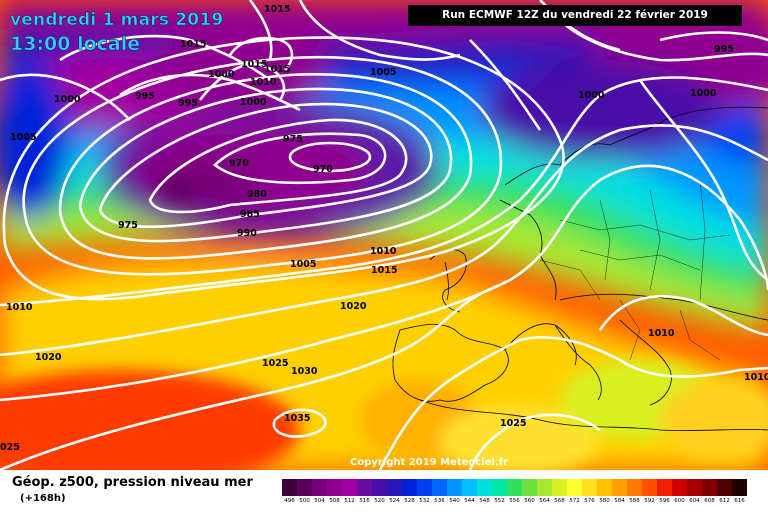  Describe the element at coordinates (439, 501) in the screenshot. I see `color-scale-value: 536` at that location.